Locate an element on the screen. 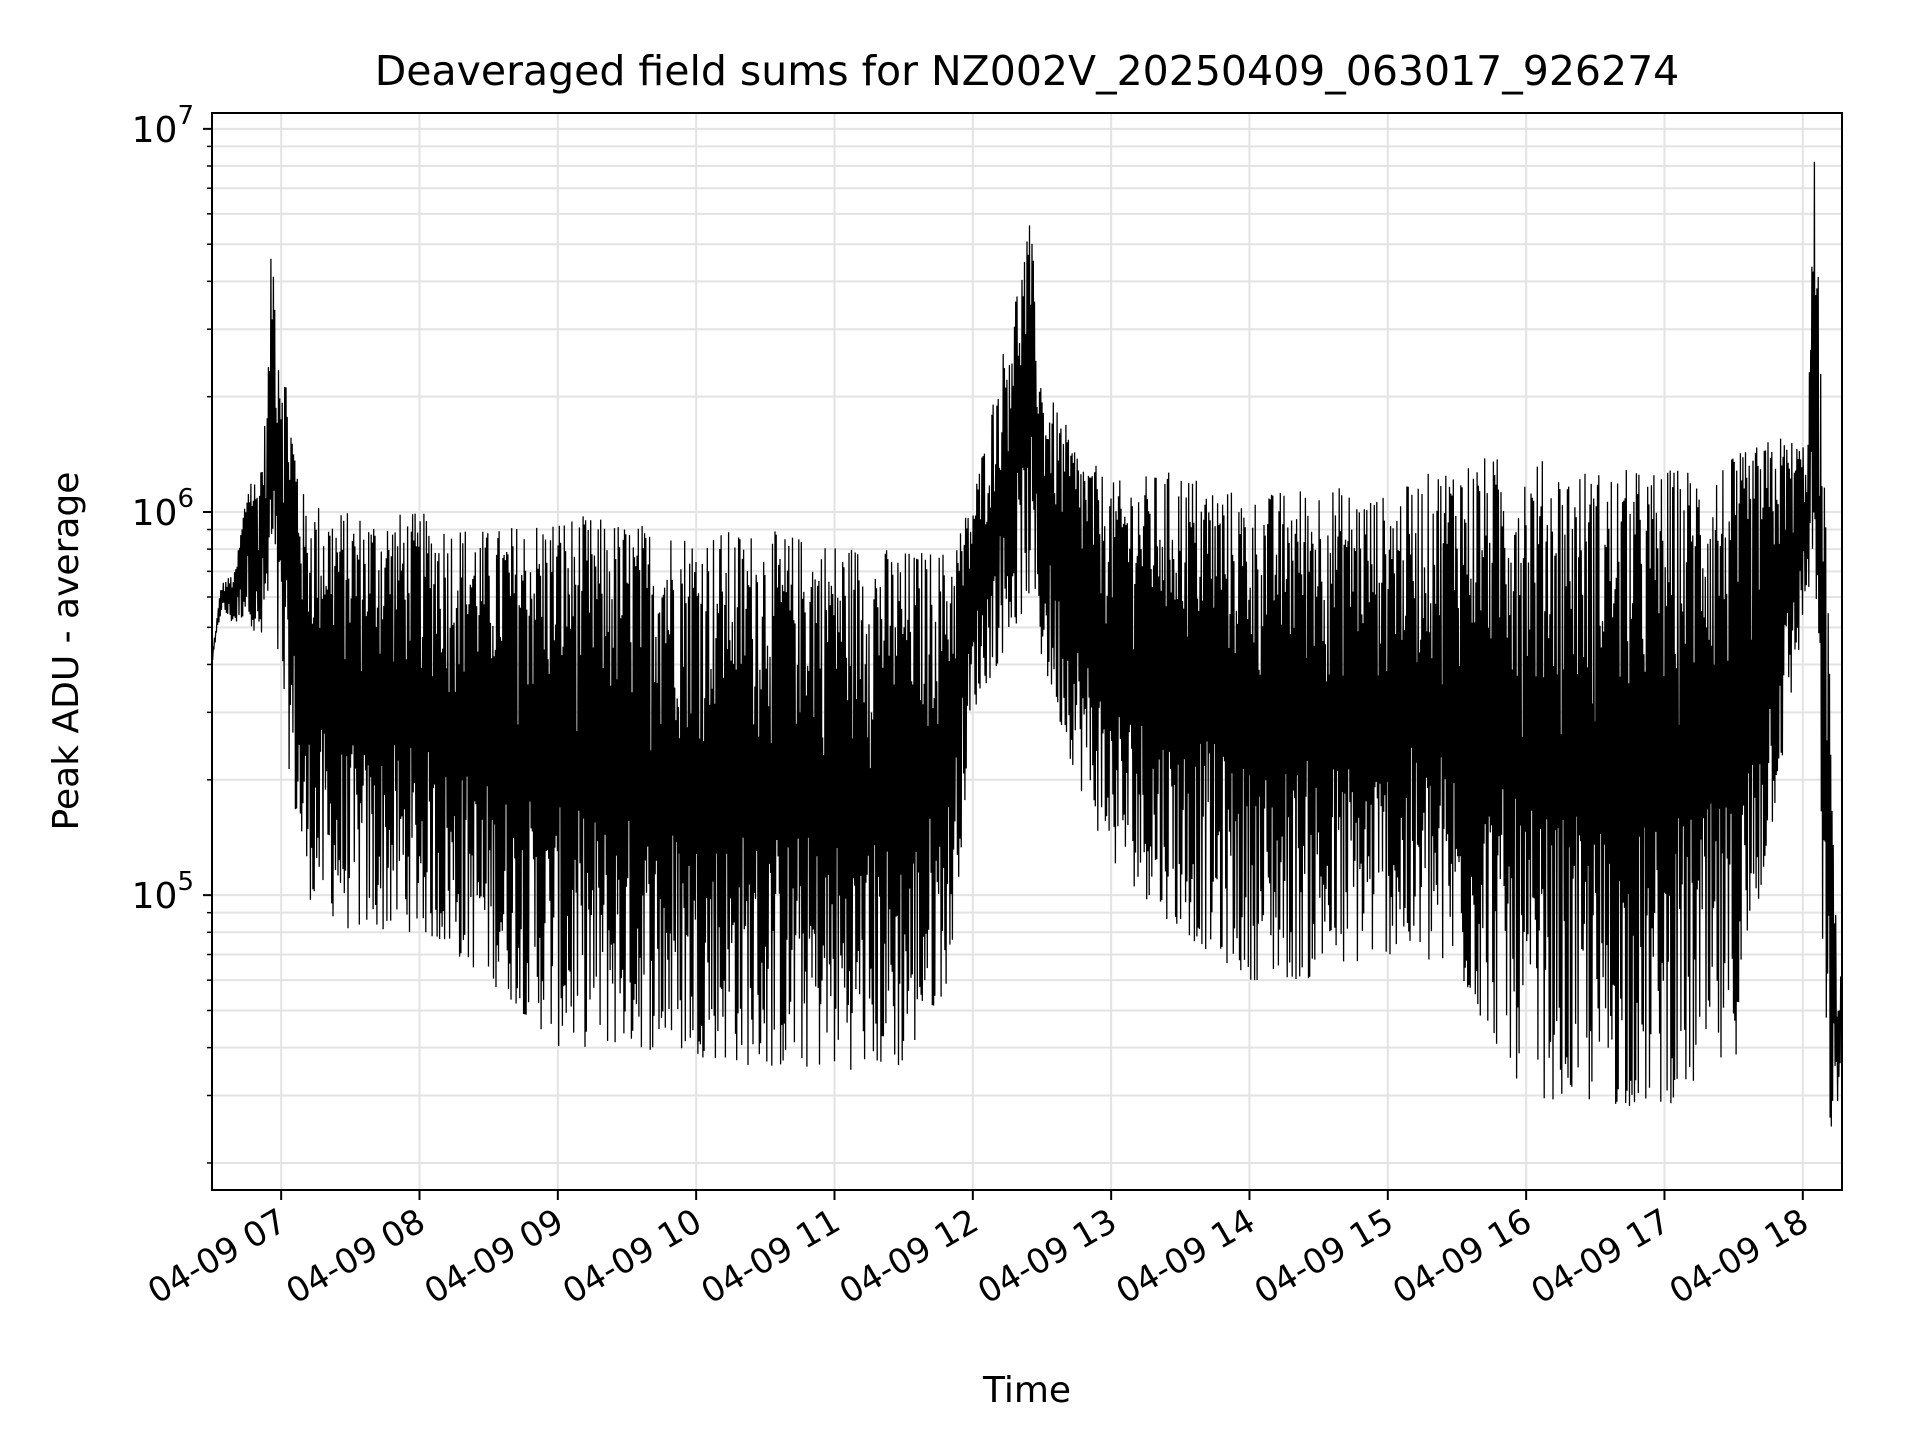  y-tick-label: 10⁷ is located at coordinates (163, 126).